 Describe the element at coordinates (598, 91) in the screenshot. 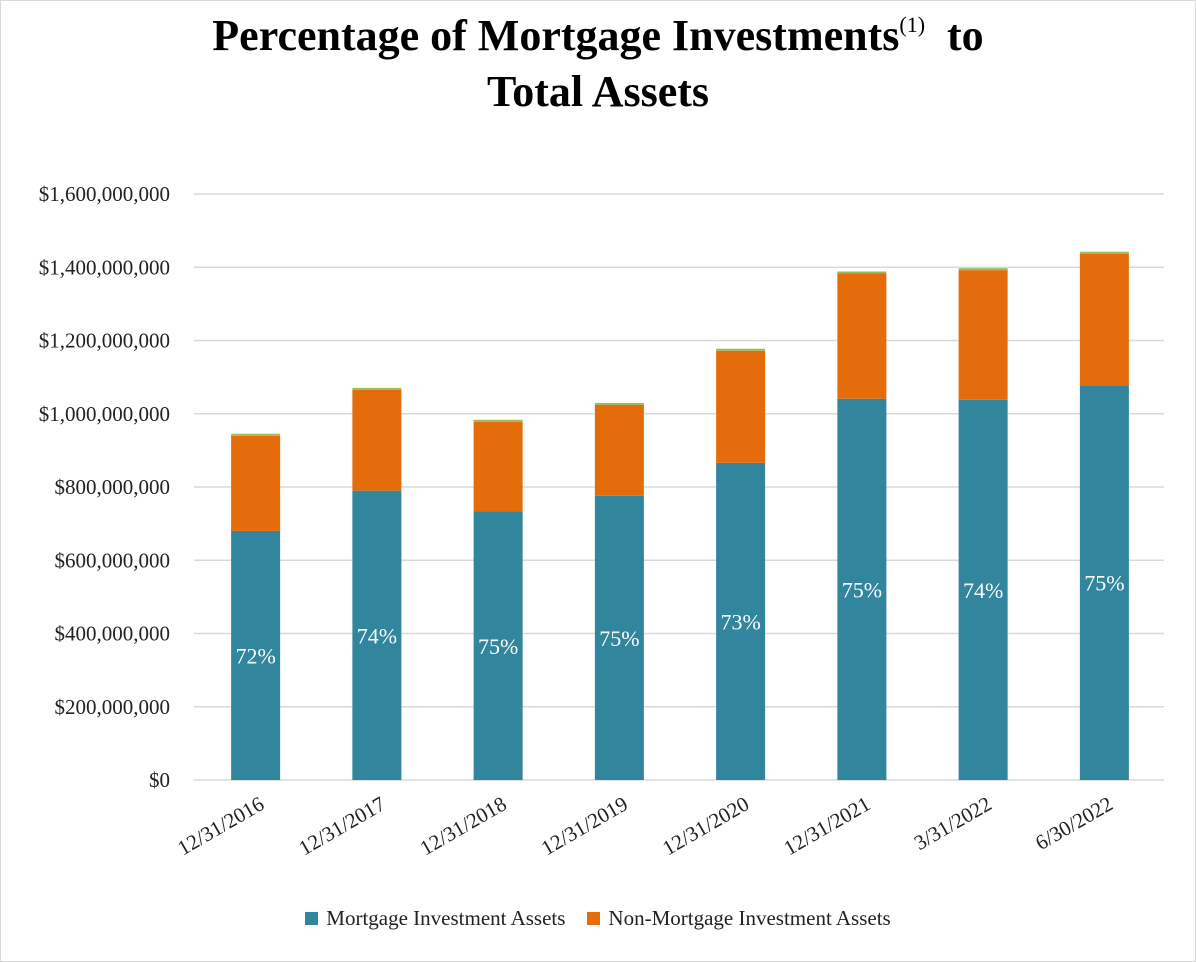

I see `chart-title-line2: Total Assets` at that location.